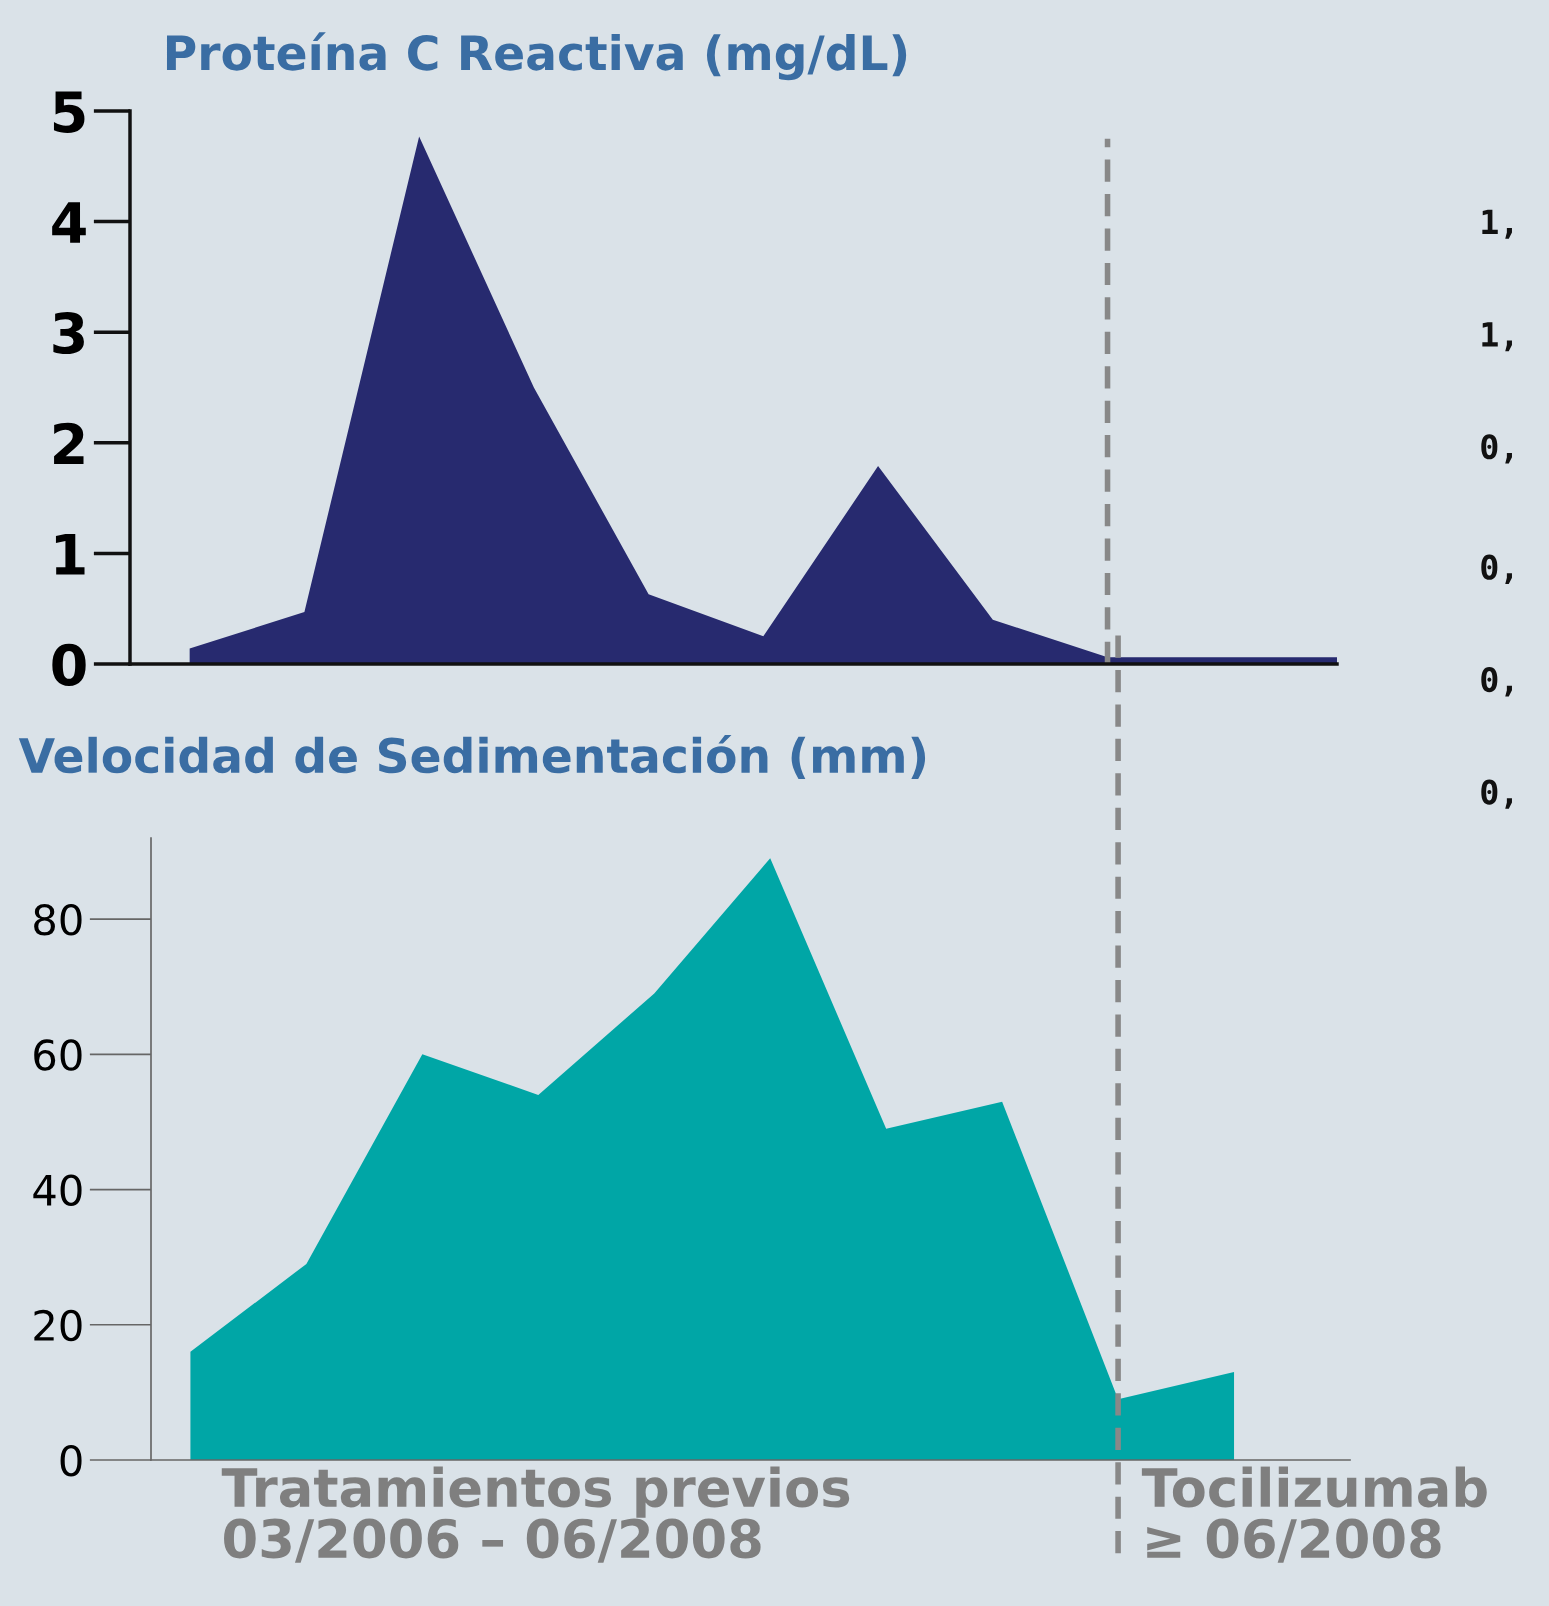 This screenshot has width=1549, height=1606. I want to click on chart-title: Proteína C Reactiva (mg/dL), so click(536, 56).